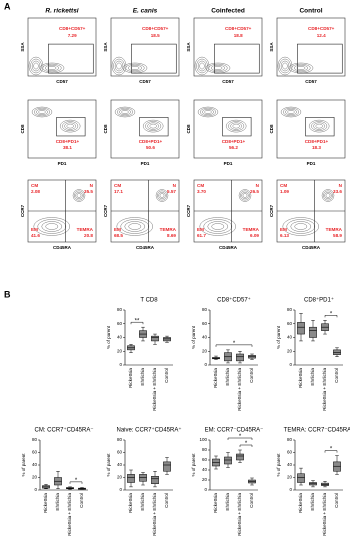  Describe the element at coordinates (316, 147) in the screenshot. I see `gate-value: 18.3` at that location.